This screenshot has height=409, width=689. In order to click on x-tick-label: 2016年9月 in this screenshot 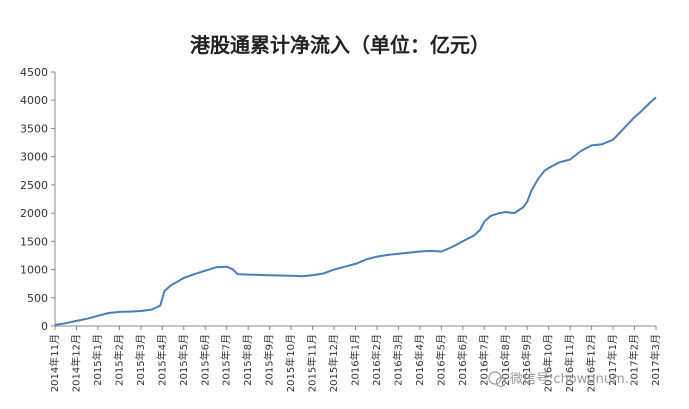, I will do `click(526, 360)`.